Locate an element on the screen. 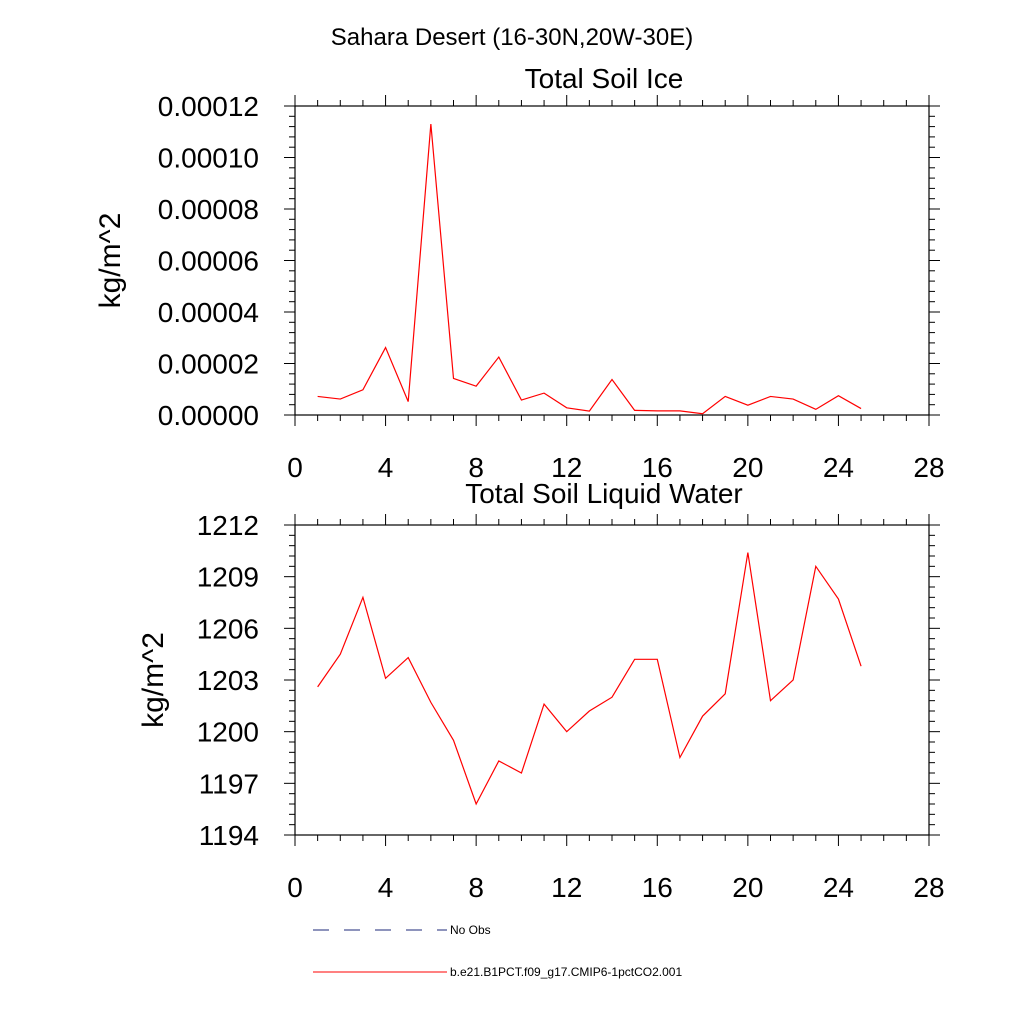  figure-main-title: Sahara Desert (16-30N,20W-30E) is located at coordinates (512, 37).